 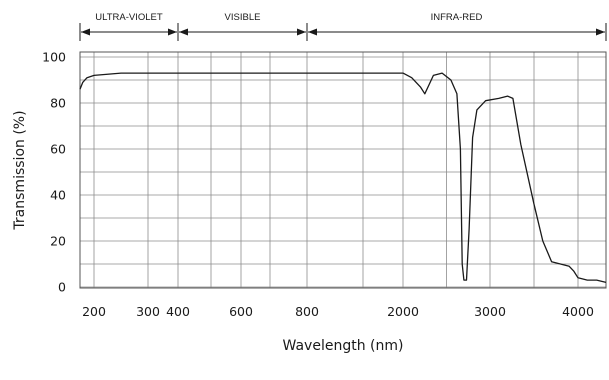 What do you see at coordinates (58, 241) in the screenshot?
I see `y-tick-label: 20` at bounding box center [58, 241].